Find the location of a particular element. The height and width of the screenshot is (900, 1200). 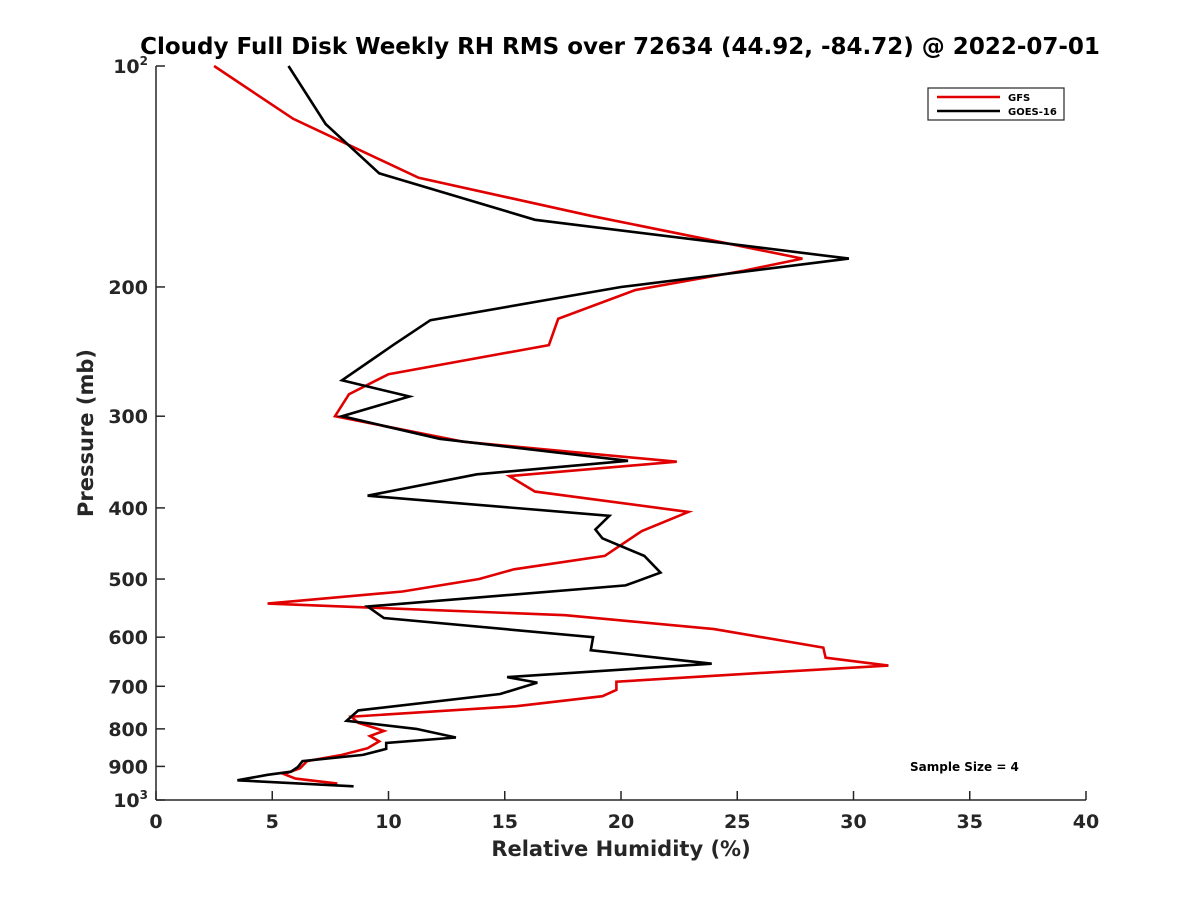

y-tick-label: 500 is located at coordinates (128, 580).